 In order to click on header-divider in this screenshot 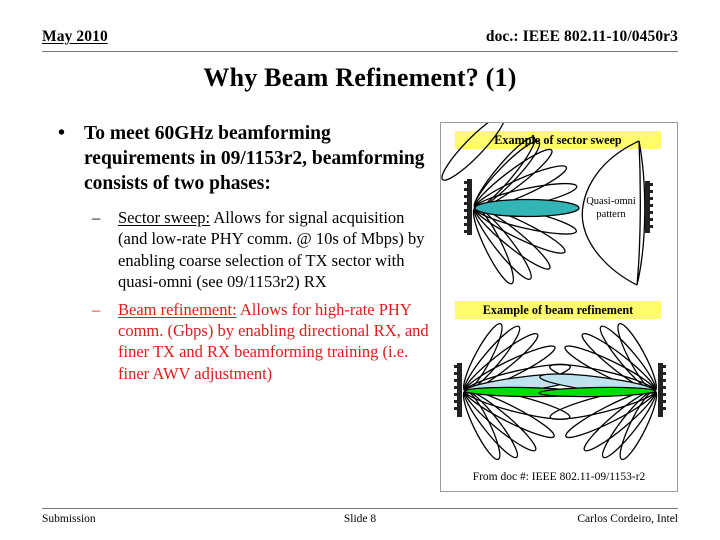, I will do `click(360, 51)`.